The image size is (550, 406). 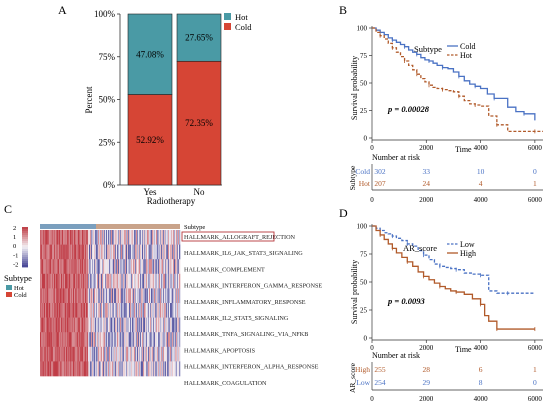 I want to click on risk-x-tick-label: 2000, so click(x=426, y=399).